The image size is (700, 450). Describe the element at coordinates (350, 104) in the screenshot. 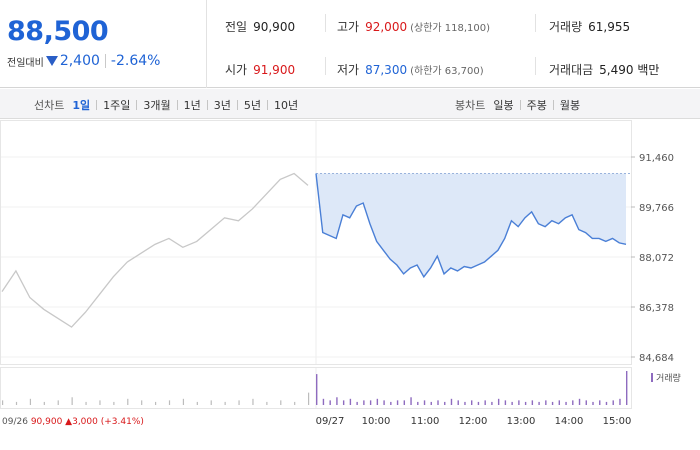

I see `chart-tab-bar: 선차트 1일 1주일 3개월 1년 3년 5년 10년 봉차트 일봉 주봉 월봉` at that location.